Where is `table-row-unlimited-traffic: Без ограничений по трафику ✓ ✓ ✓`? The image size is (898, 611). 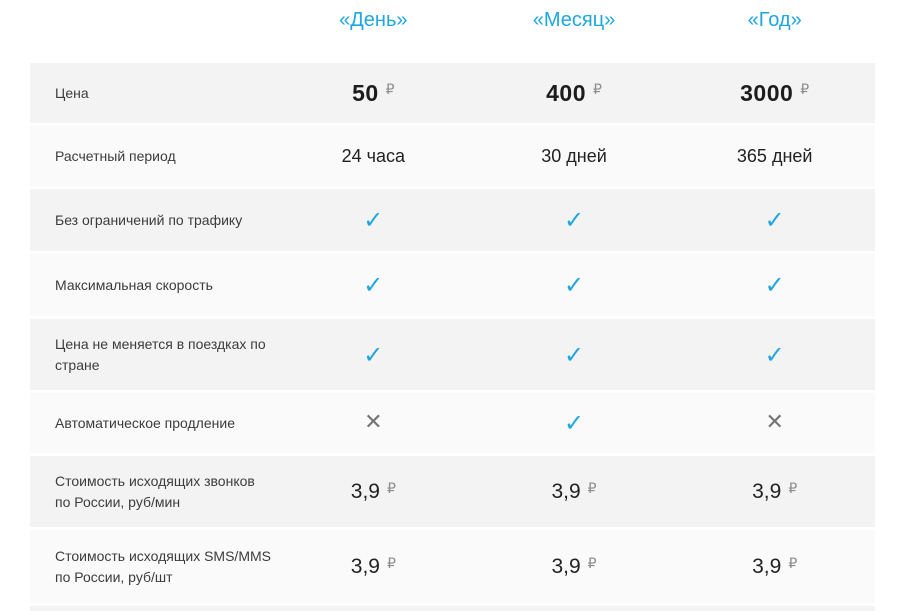 table-row-unlimited-traffic: Без ограничений по трафику ✓ ✓ ✓ is located at coordinates (452, 220).